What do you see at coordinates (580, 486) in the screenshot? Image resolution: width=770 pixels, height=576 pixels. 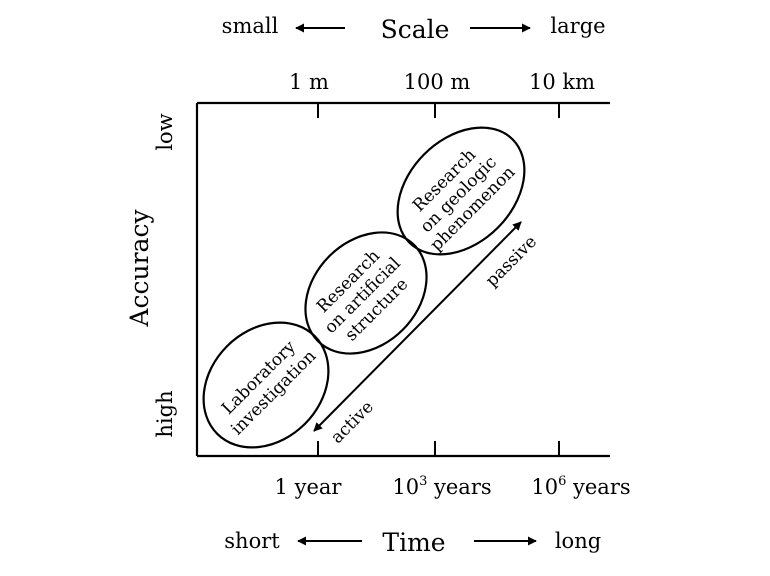 I see `time-tick-label: 106 years` at bounding box center [580, 486].